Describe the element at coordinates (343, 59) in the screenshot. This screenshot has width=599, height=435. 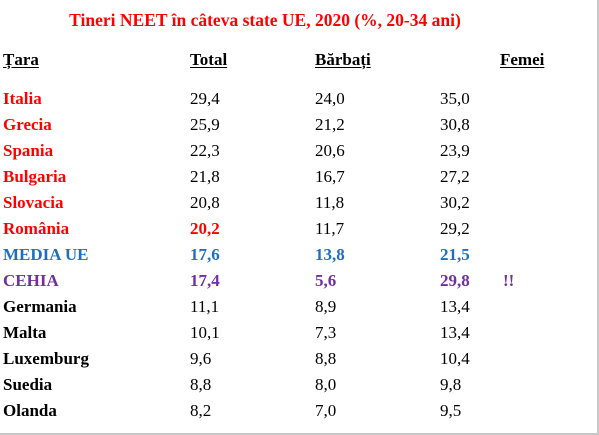
I see `header-men: Bărbați` at that location.